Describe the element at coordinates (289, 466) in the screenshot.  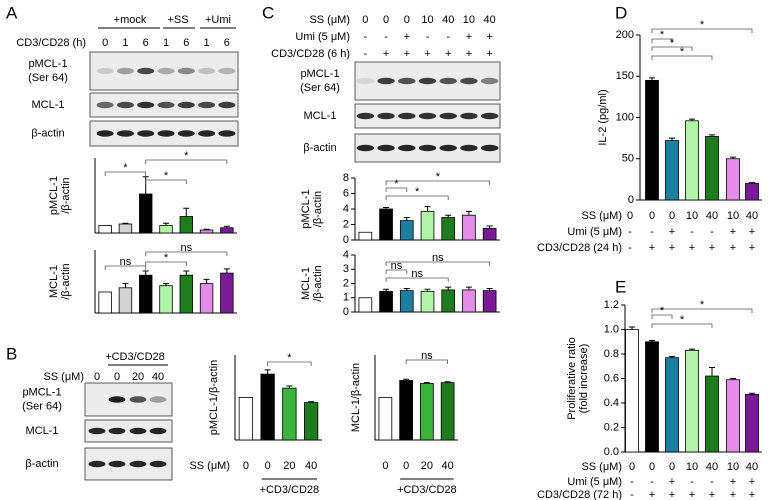
I see `row-value: 20` at that location.